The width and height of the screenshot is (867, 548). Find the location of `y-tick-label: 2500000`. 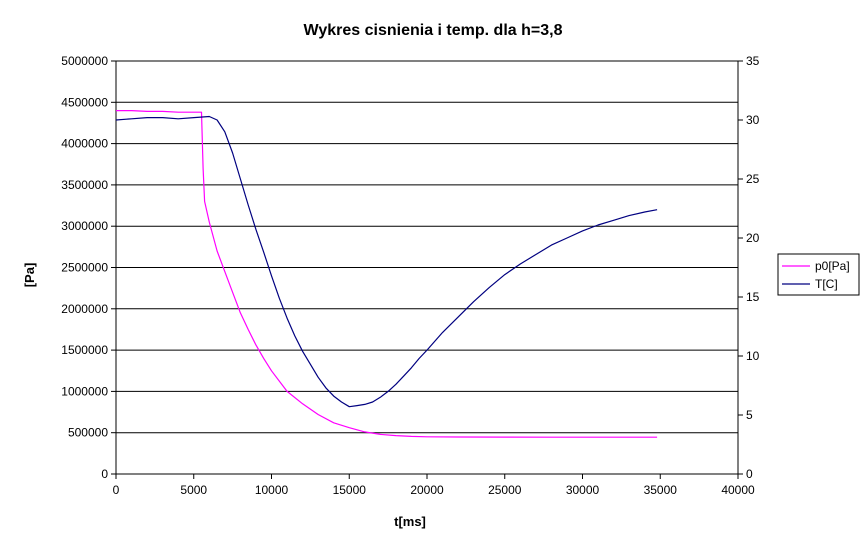

y-tick-label: 2500000 is located at coordinates (84, 268).